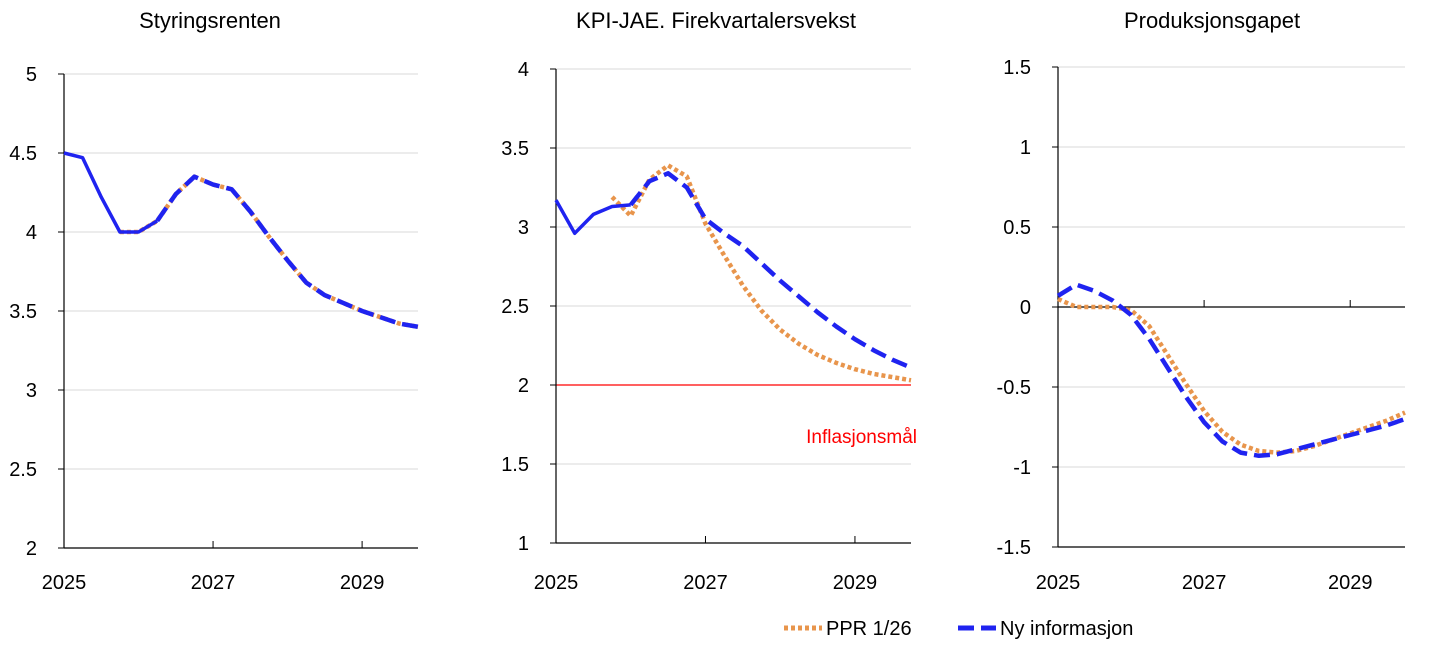 This screenshot has width=1445, height=669. What do you see at coordinates (958, 629) in the screenshot?
I see `legend: PPR 1/26 Ny informasjon` at bounding box center [958, 629].